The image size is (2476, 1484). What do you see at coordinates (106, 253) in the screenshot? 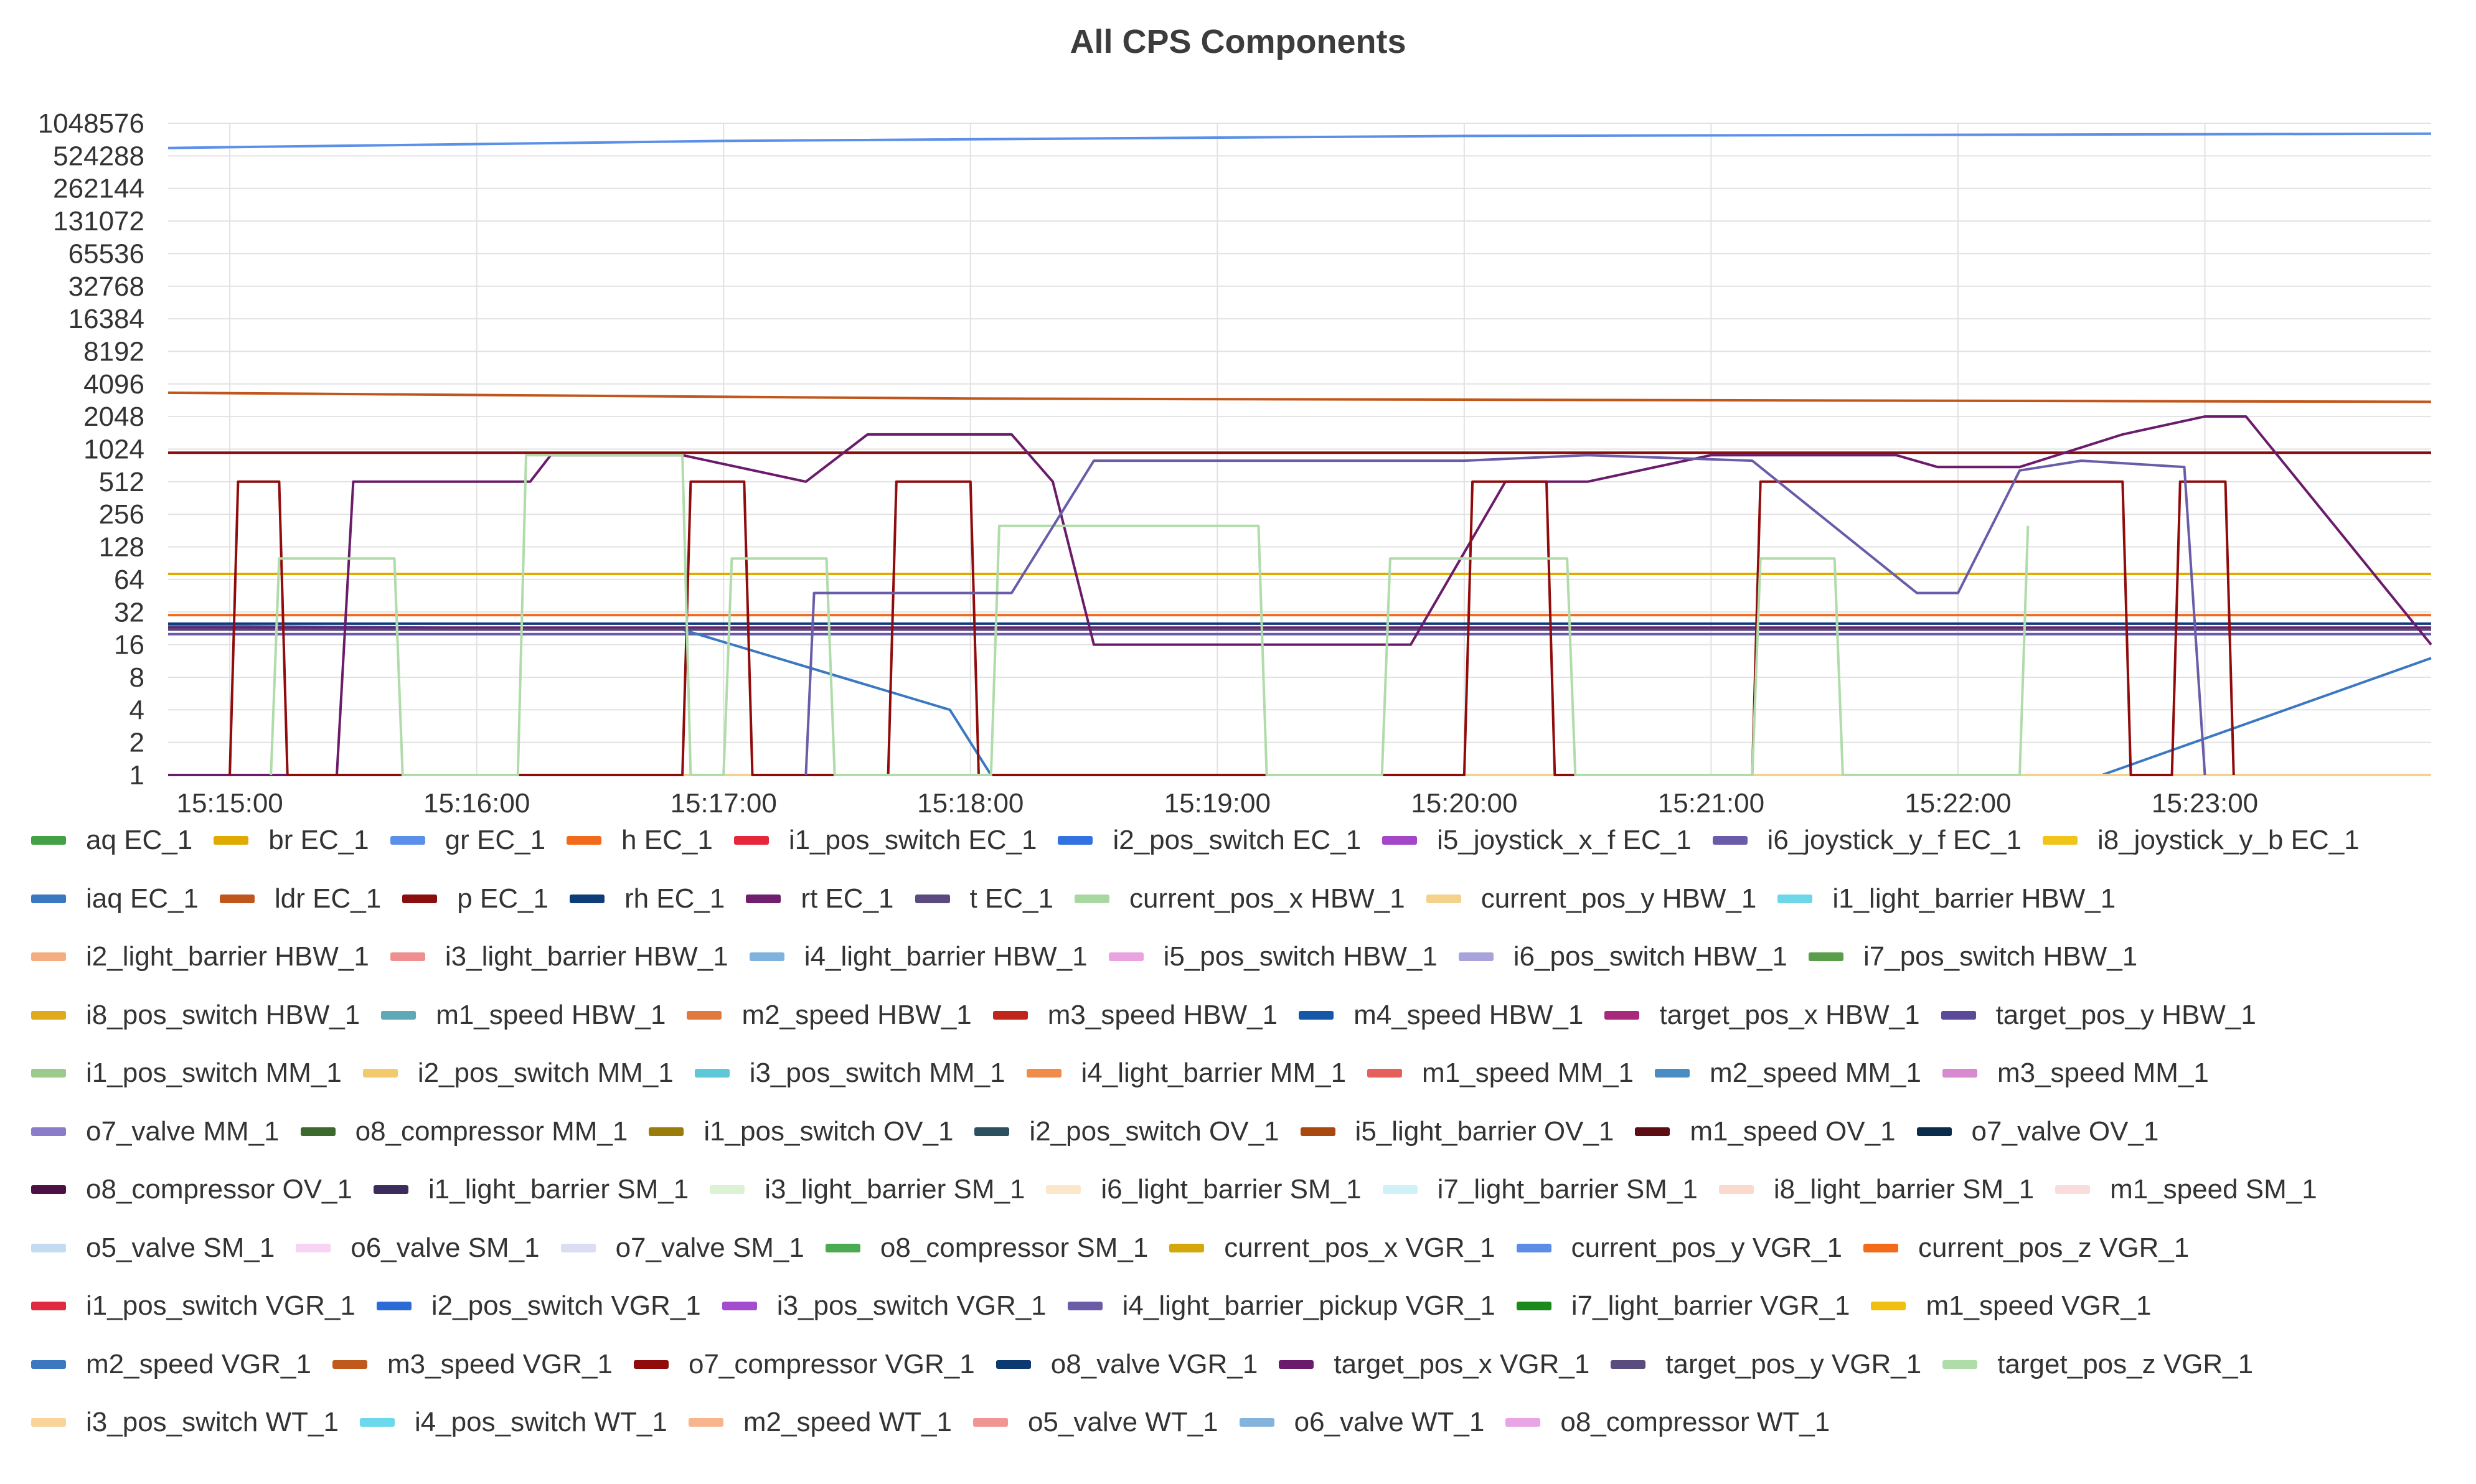
I see `y-tick-label: 65536` at bounding box center [106, 253].